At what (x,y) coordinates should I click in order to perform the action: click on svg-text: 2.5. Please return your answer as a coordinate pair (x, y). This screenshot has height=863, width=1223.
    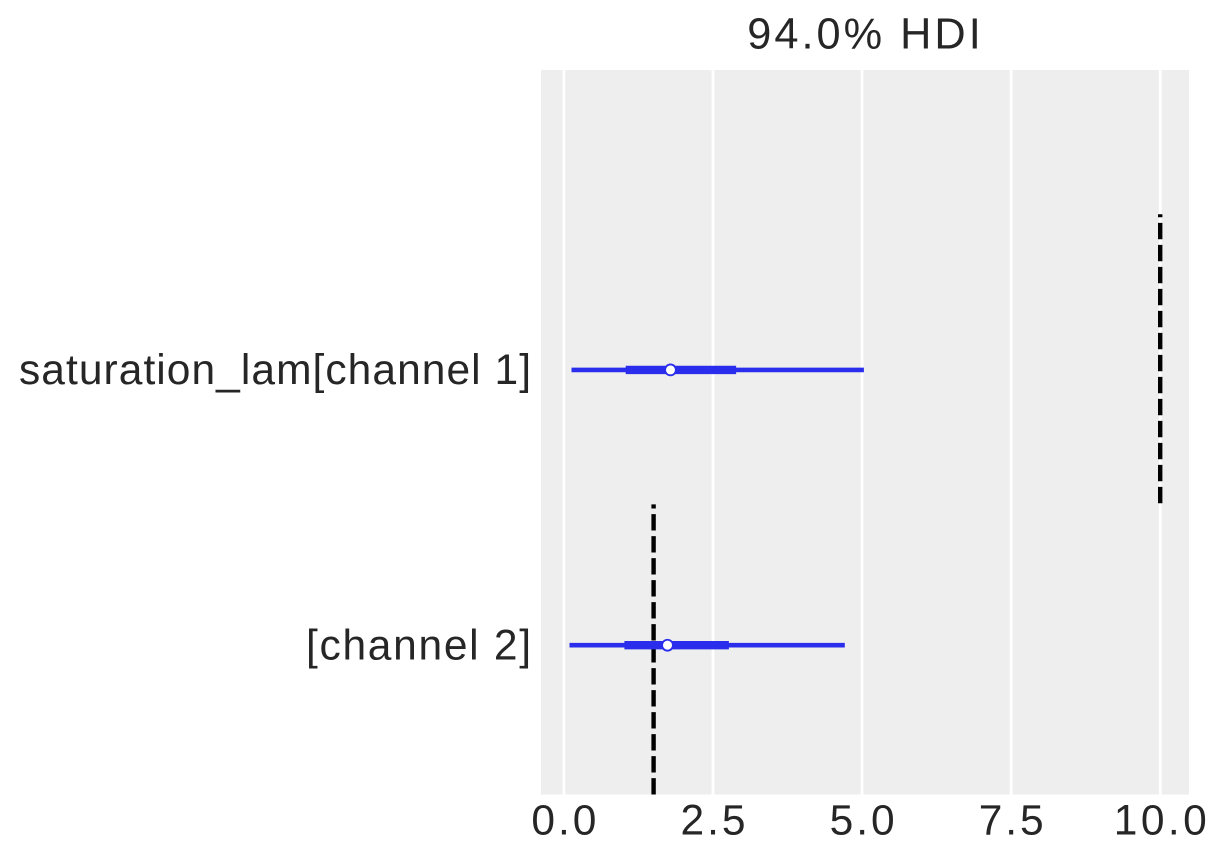
    Looking at the image, I should click on (713, 821).